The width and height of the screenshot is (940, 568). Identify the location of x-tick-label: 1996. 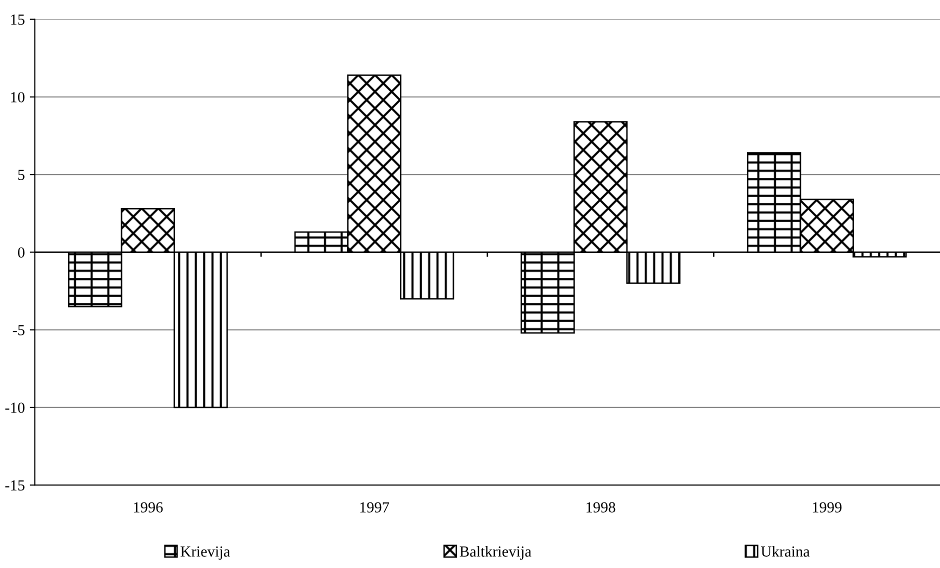
(148, 507).